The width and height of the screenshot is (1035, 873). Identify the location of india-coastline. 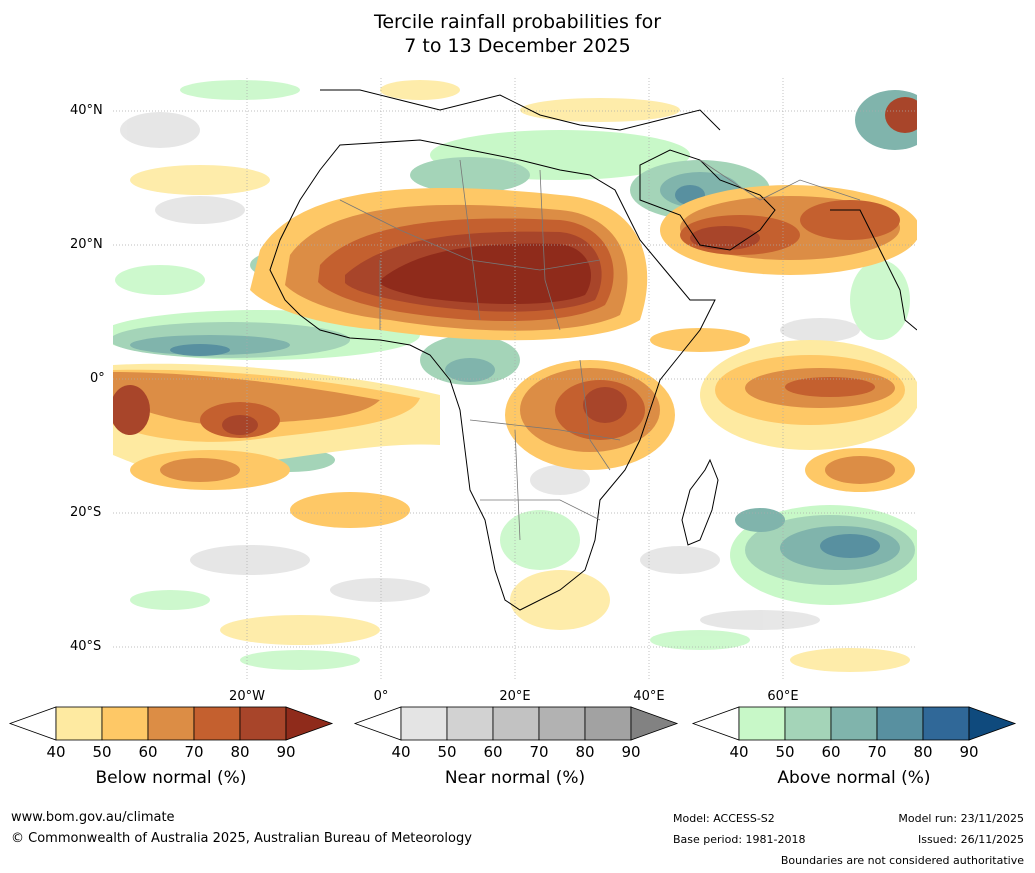
(873, 270).